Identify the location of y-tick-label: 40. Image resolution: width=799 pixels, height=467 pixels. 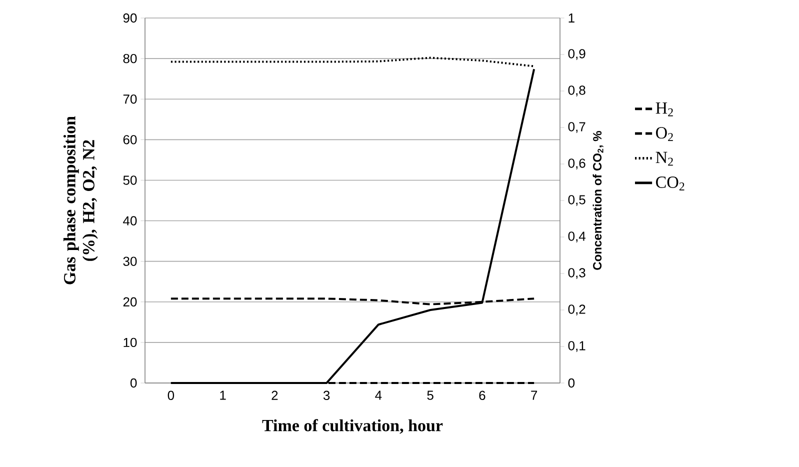
(130, 221).